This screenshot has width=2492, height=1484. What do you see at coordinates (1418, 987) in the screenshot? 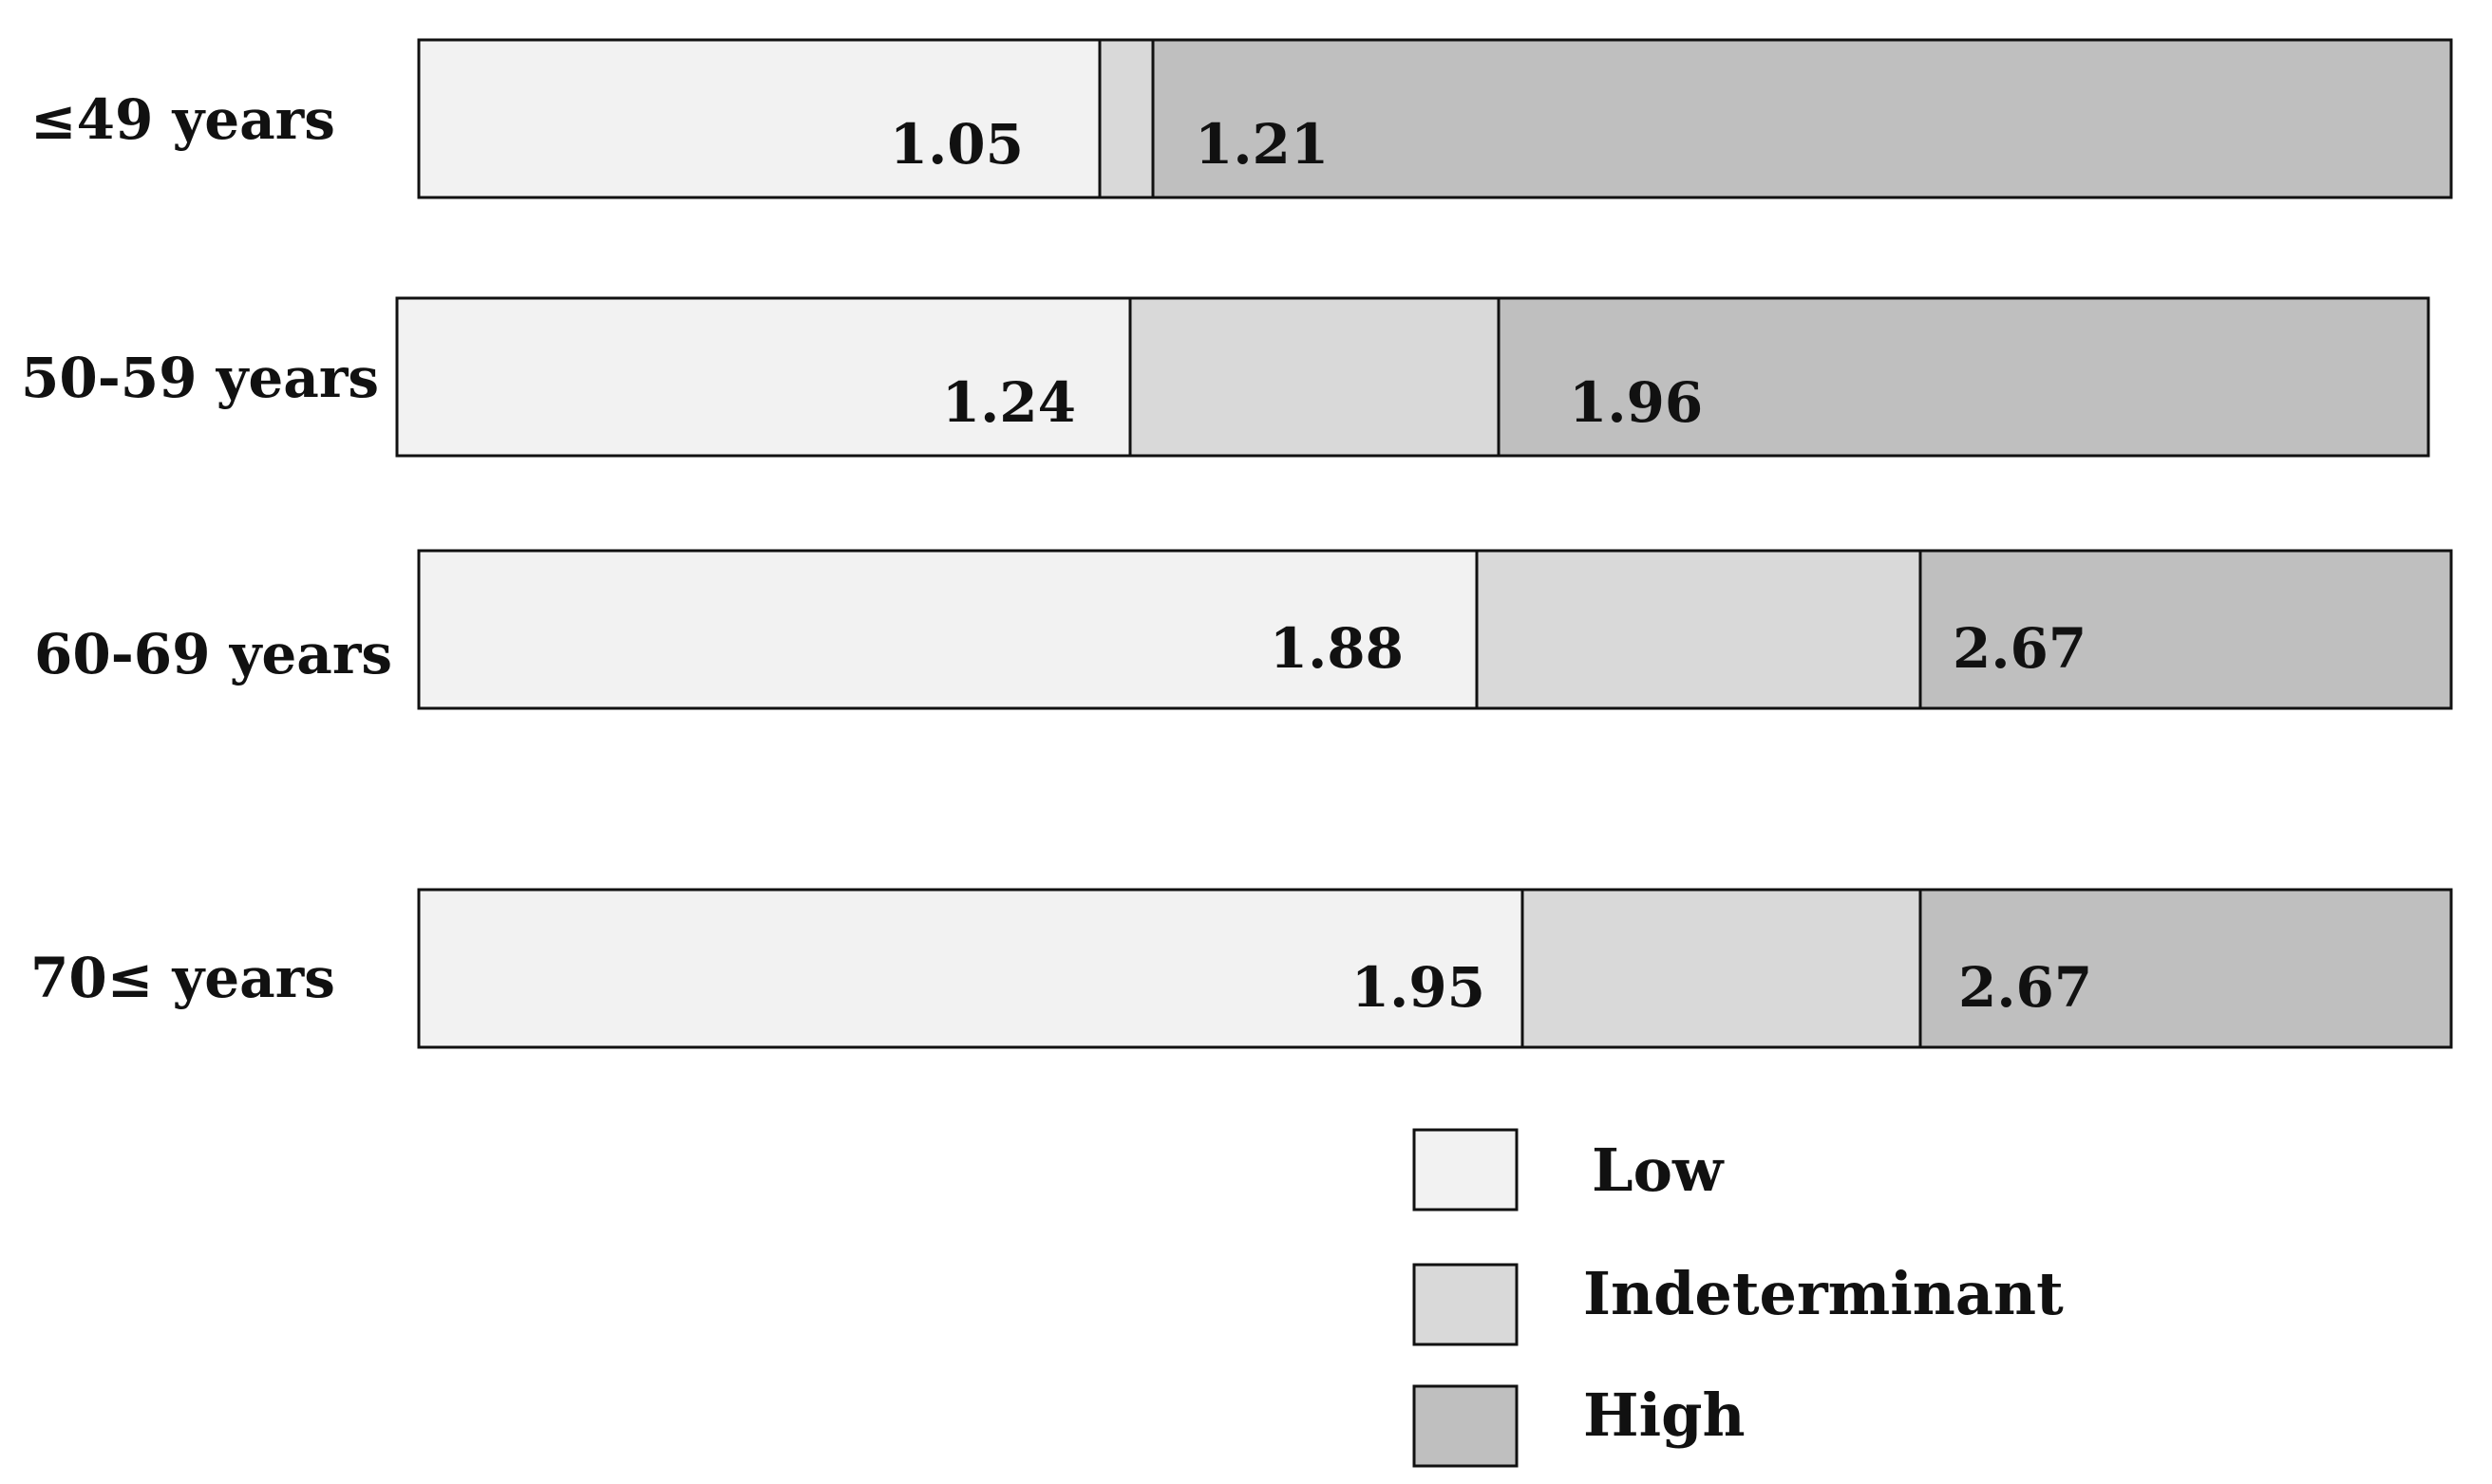
I see `cutoff-label-lower: 1.95` at bounding box center [1418, 987].